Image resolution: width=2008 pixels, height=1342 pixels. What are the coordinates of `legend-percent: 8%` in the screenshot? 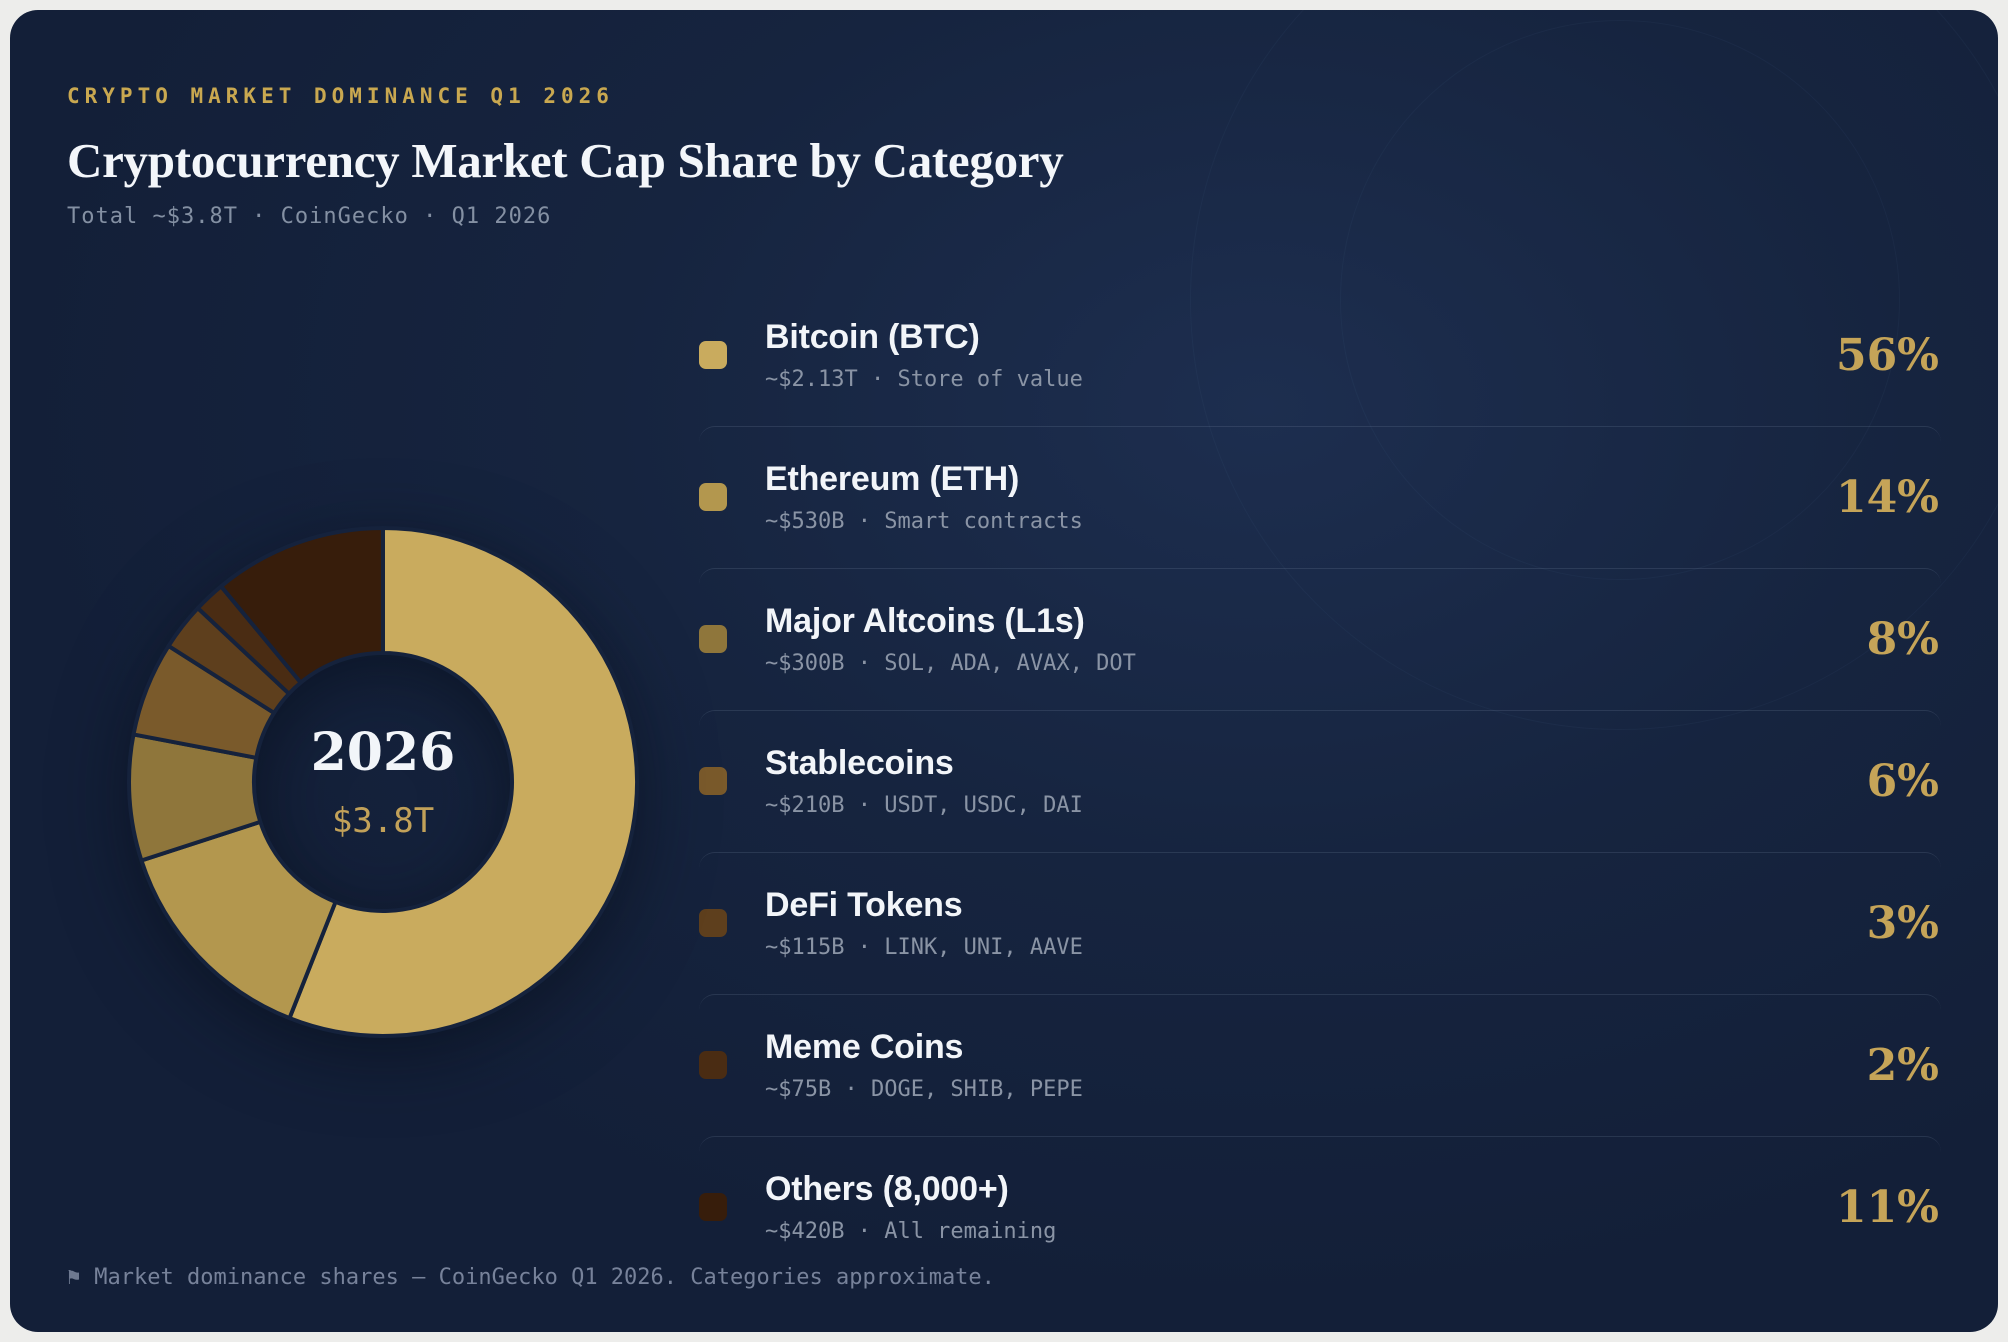 It's located at (1902, 639).